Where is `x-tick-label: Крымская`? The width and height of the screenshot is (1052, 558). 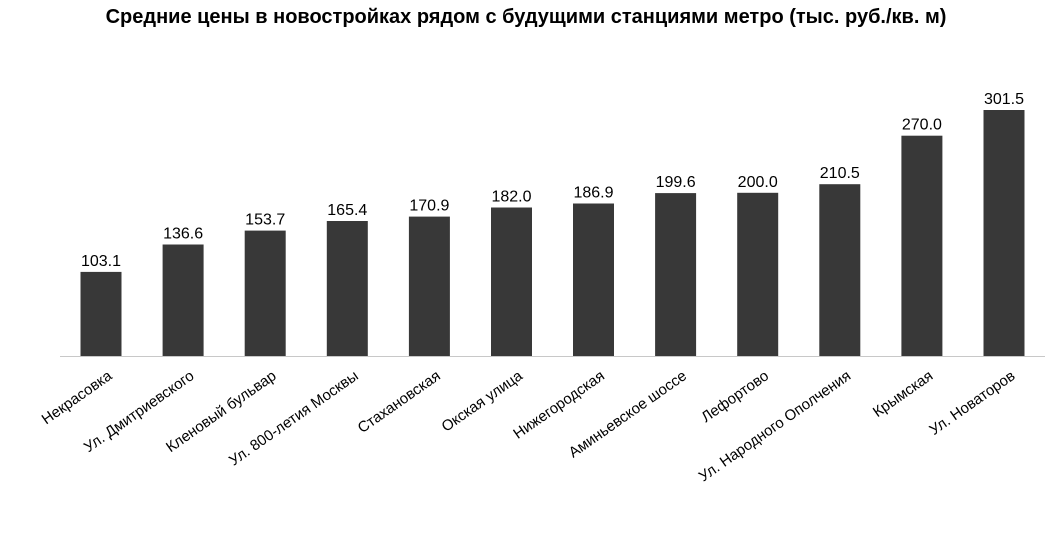
x-tick-label: Крымская is located at coordinates (903, 394).